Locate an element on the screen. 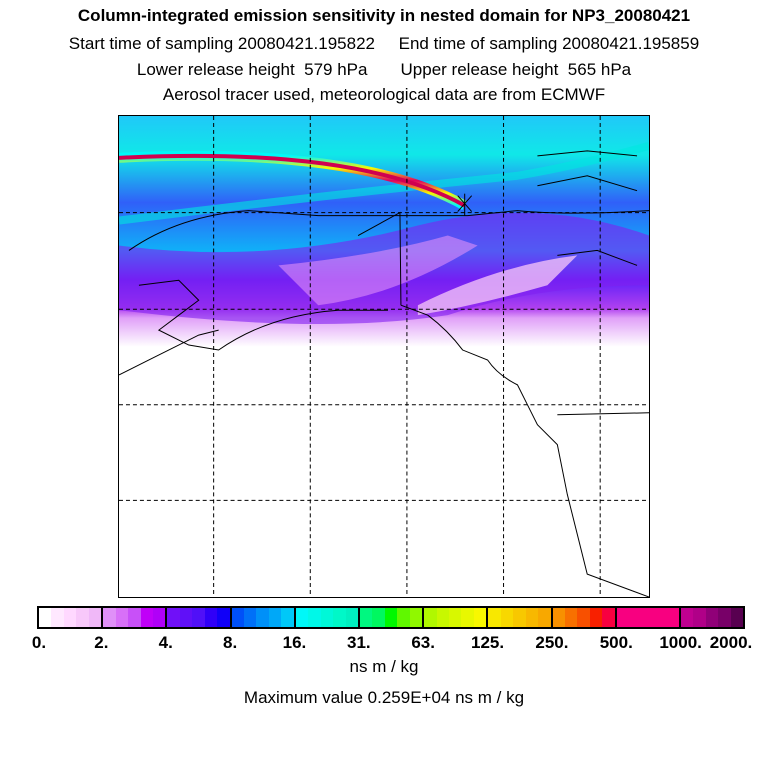 The height and width of the screenshot is (768, 768). colorbar-tick-label: 125. is located at coordinates (487, 642).